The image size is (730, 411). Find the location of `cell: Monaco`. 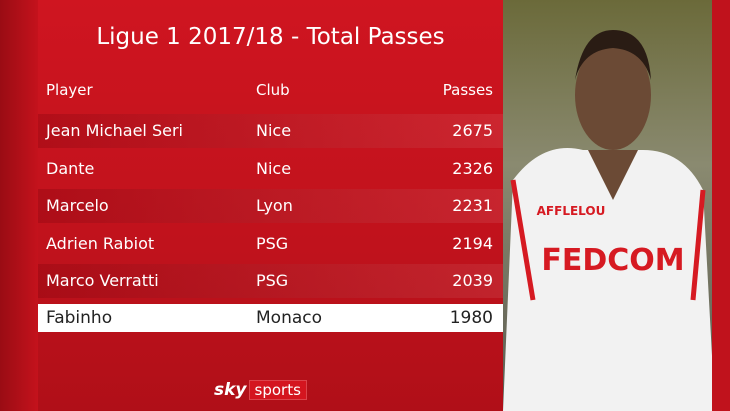

cell: Monaco is located at coordinates (289, 318).